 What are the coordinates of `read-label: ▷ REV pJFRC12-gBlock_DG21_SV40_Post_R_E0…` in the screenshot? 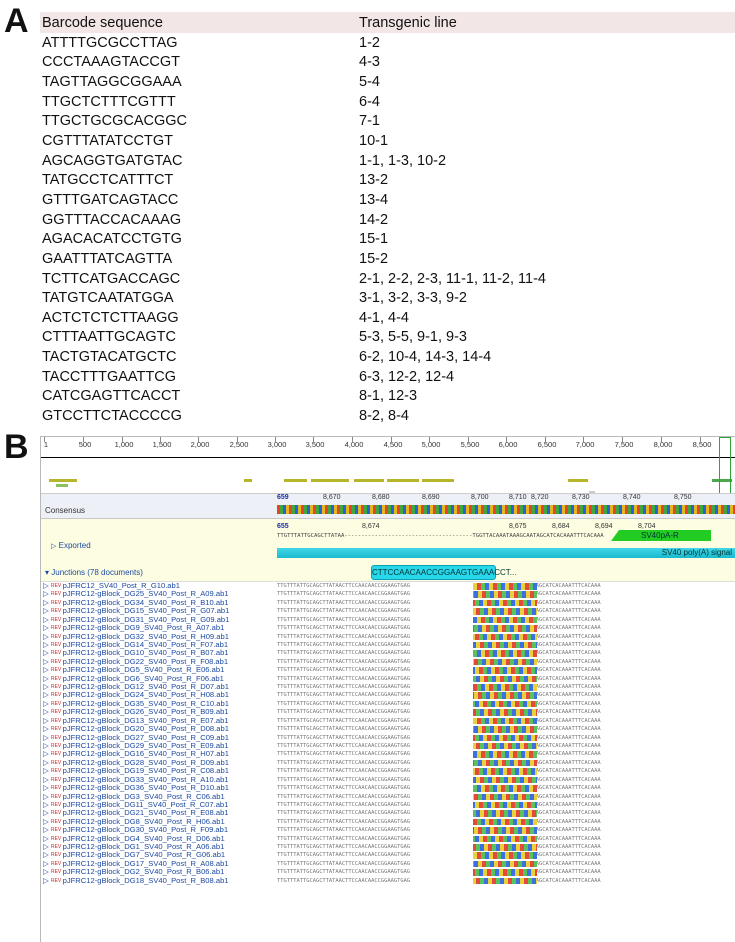 It's located at (136, 813).